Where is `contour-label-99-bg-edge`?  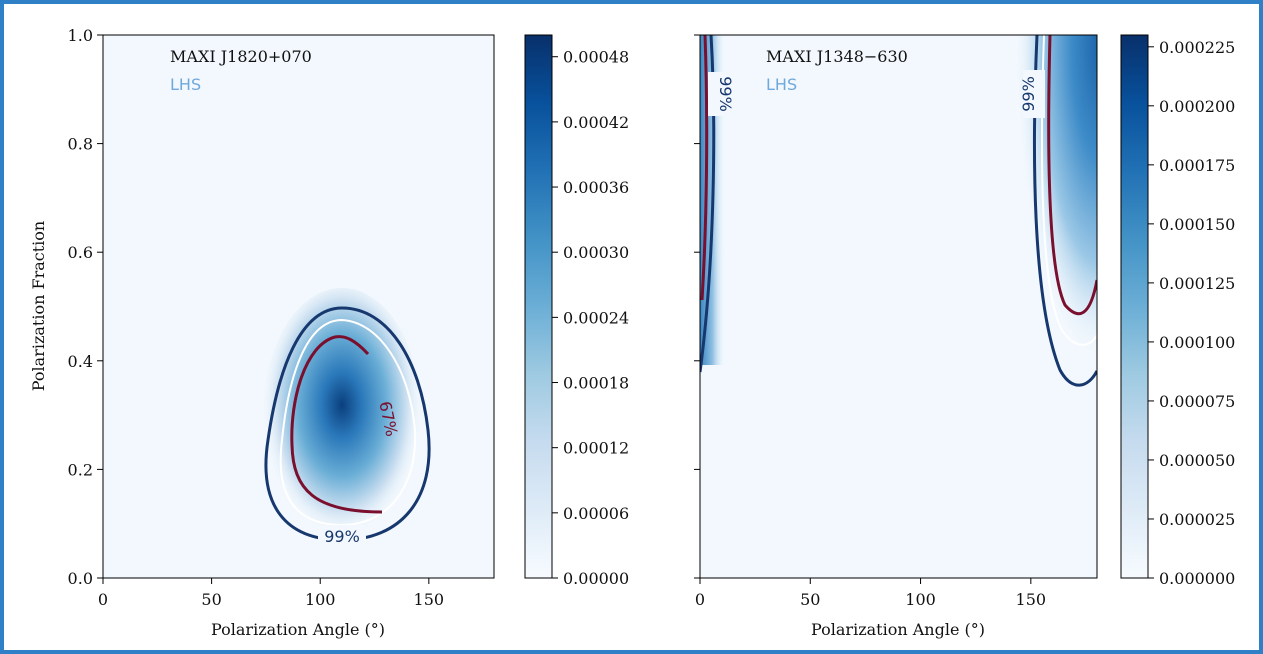 contour-label-99-bg-edge is located at coordinates (719, 94).